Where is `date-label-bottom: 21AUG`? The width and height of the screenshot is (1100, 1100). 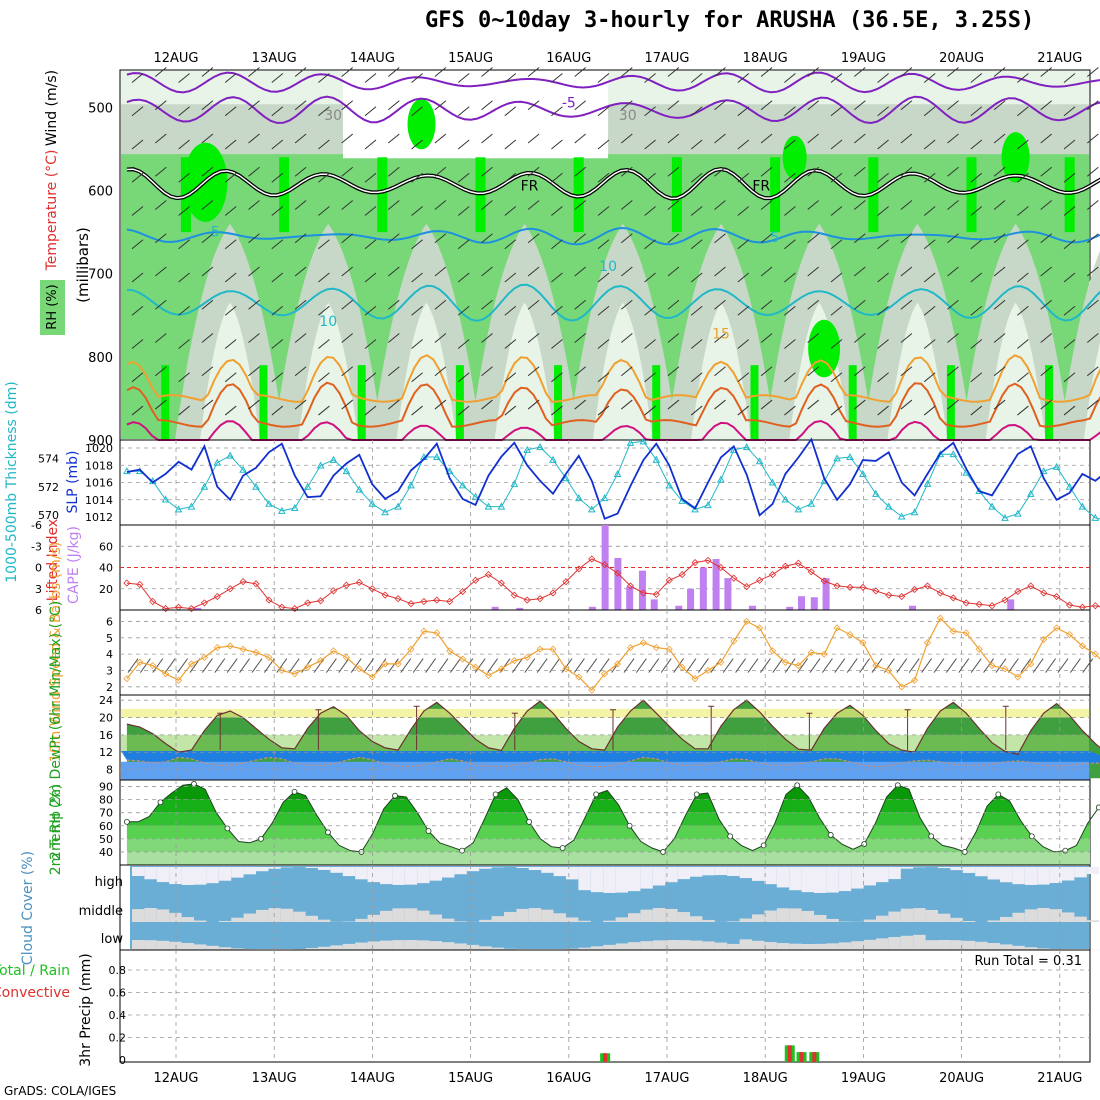
date-label-bottom: 21AUG is located at coordinates (1059, 1078).